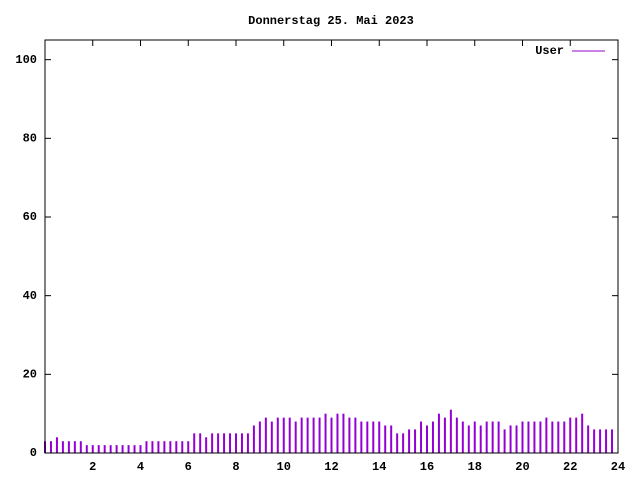  I want to click on x-tick-label: 12, so click(331, 467).